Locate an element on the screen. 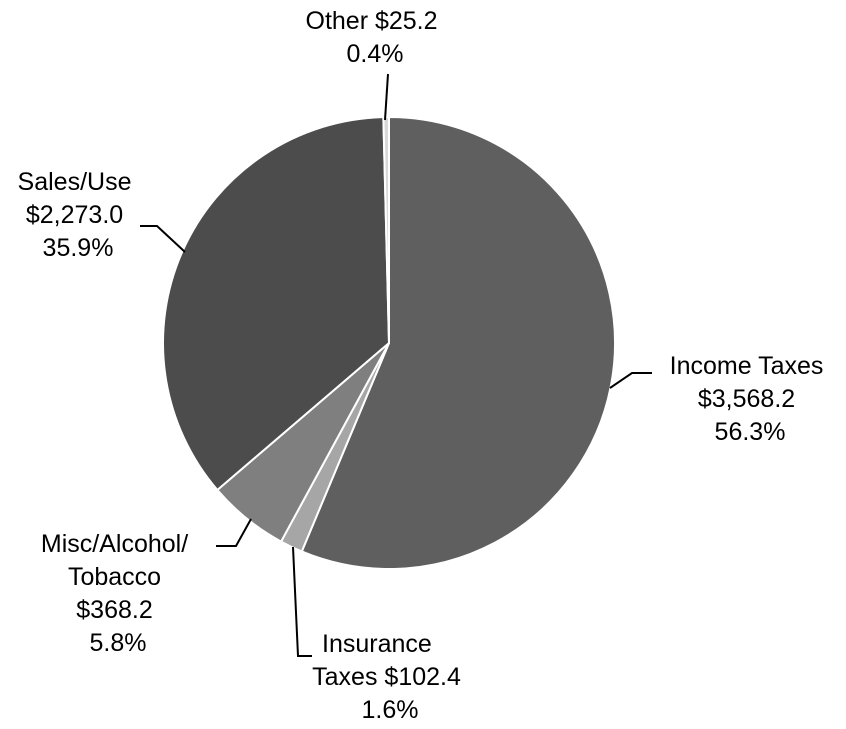 The height and width of the screenshot is (729, 846). label-line: 35.9% is located at coordinates (78, 248).